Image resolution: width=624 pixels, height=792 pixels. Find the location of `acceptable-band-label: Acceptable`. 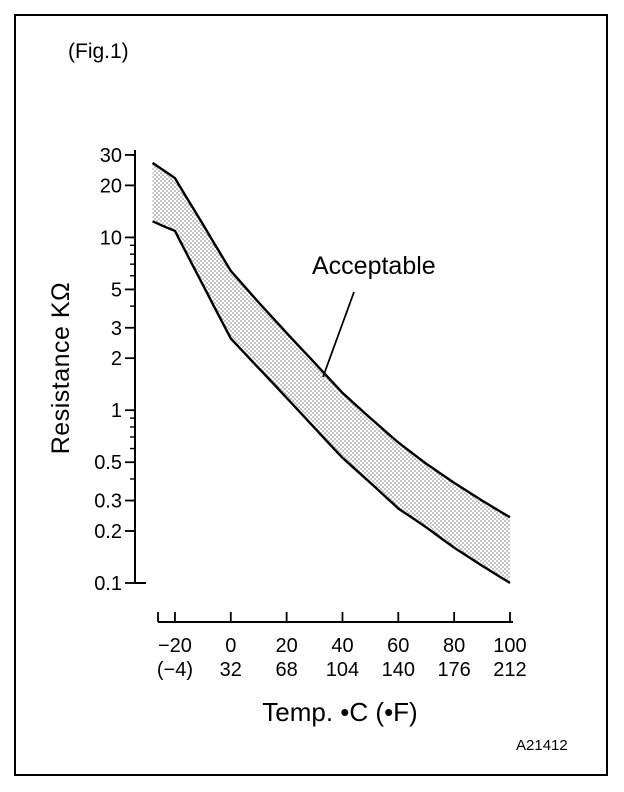

acceptable-band-label: Acceptable is located at coordinates (374, 266).